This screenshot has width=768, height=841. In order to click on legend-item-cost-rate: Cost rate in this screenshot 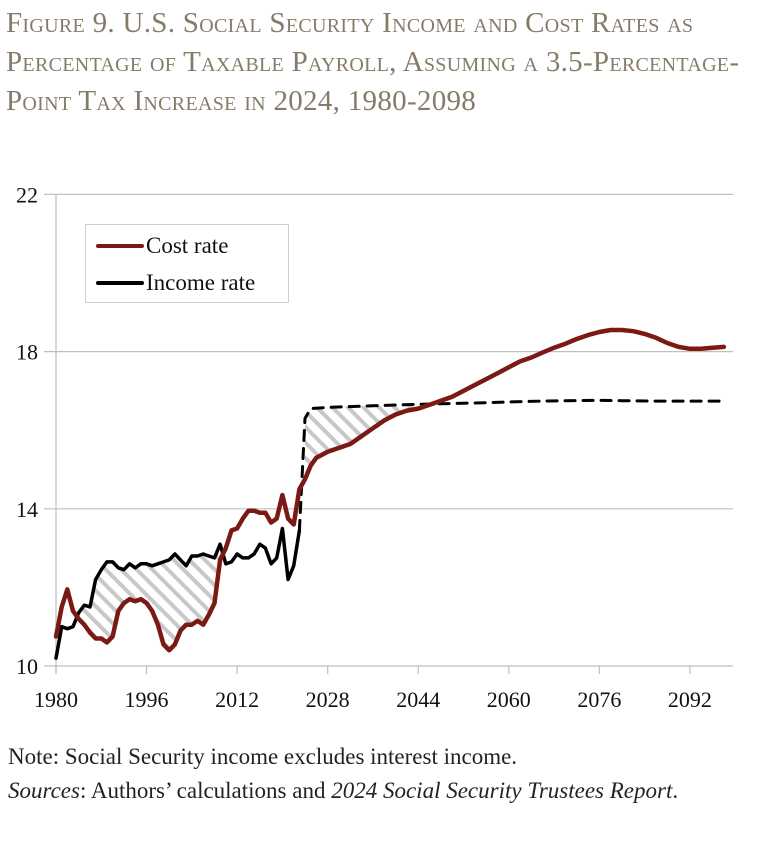, I will do `click(162, 246)`.